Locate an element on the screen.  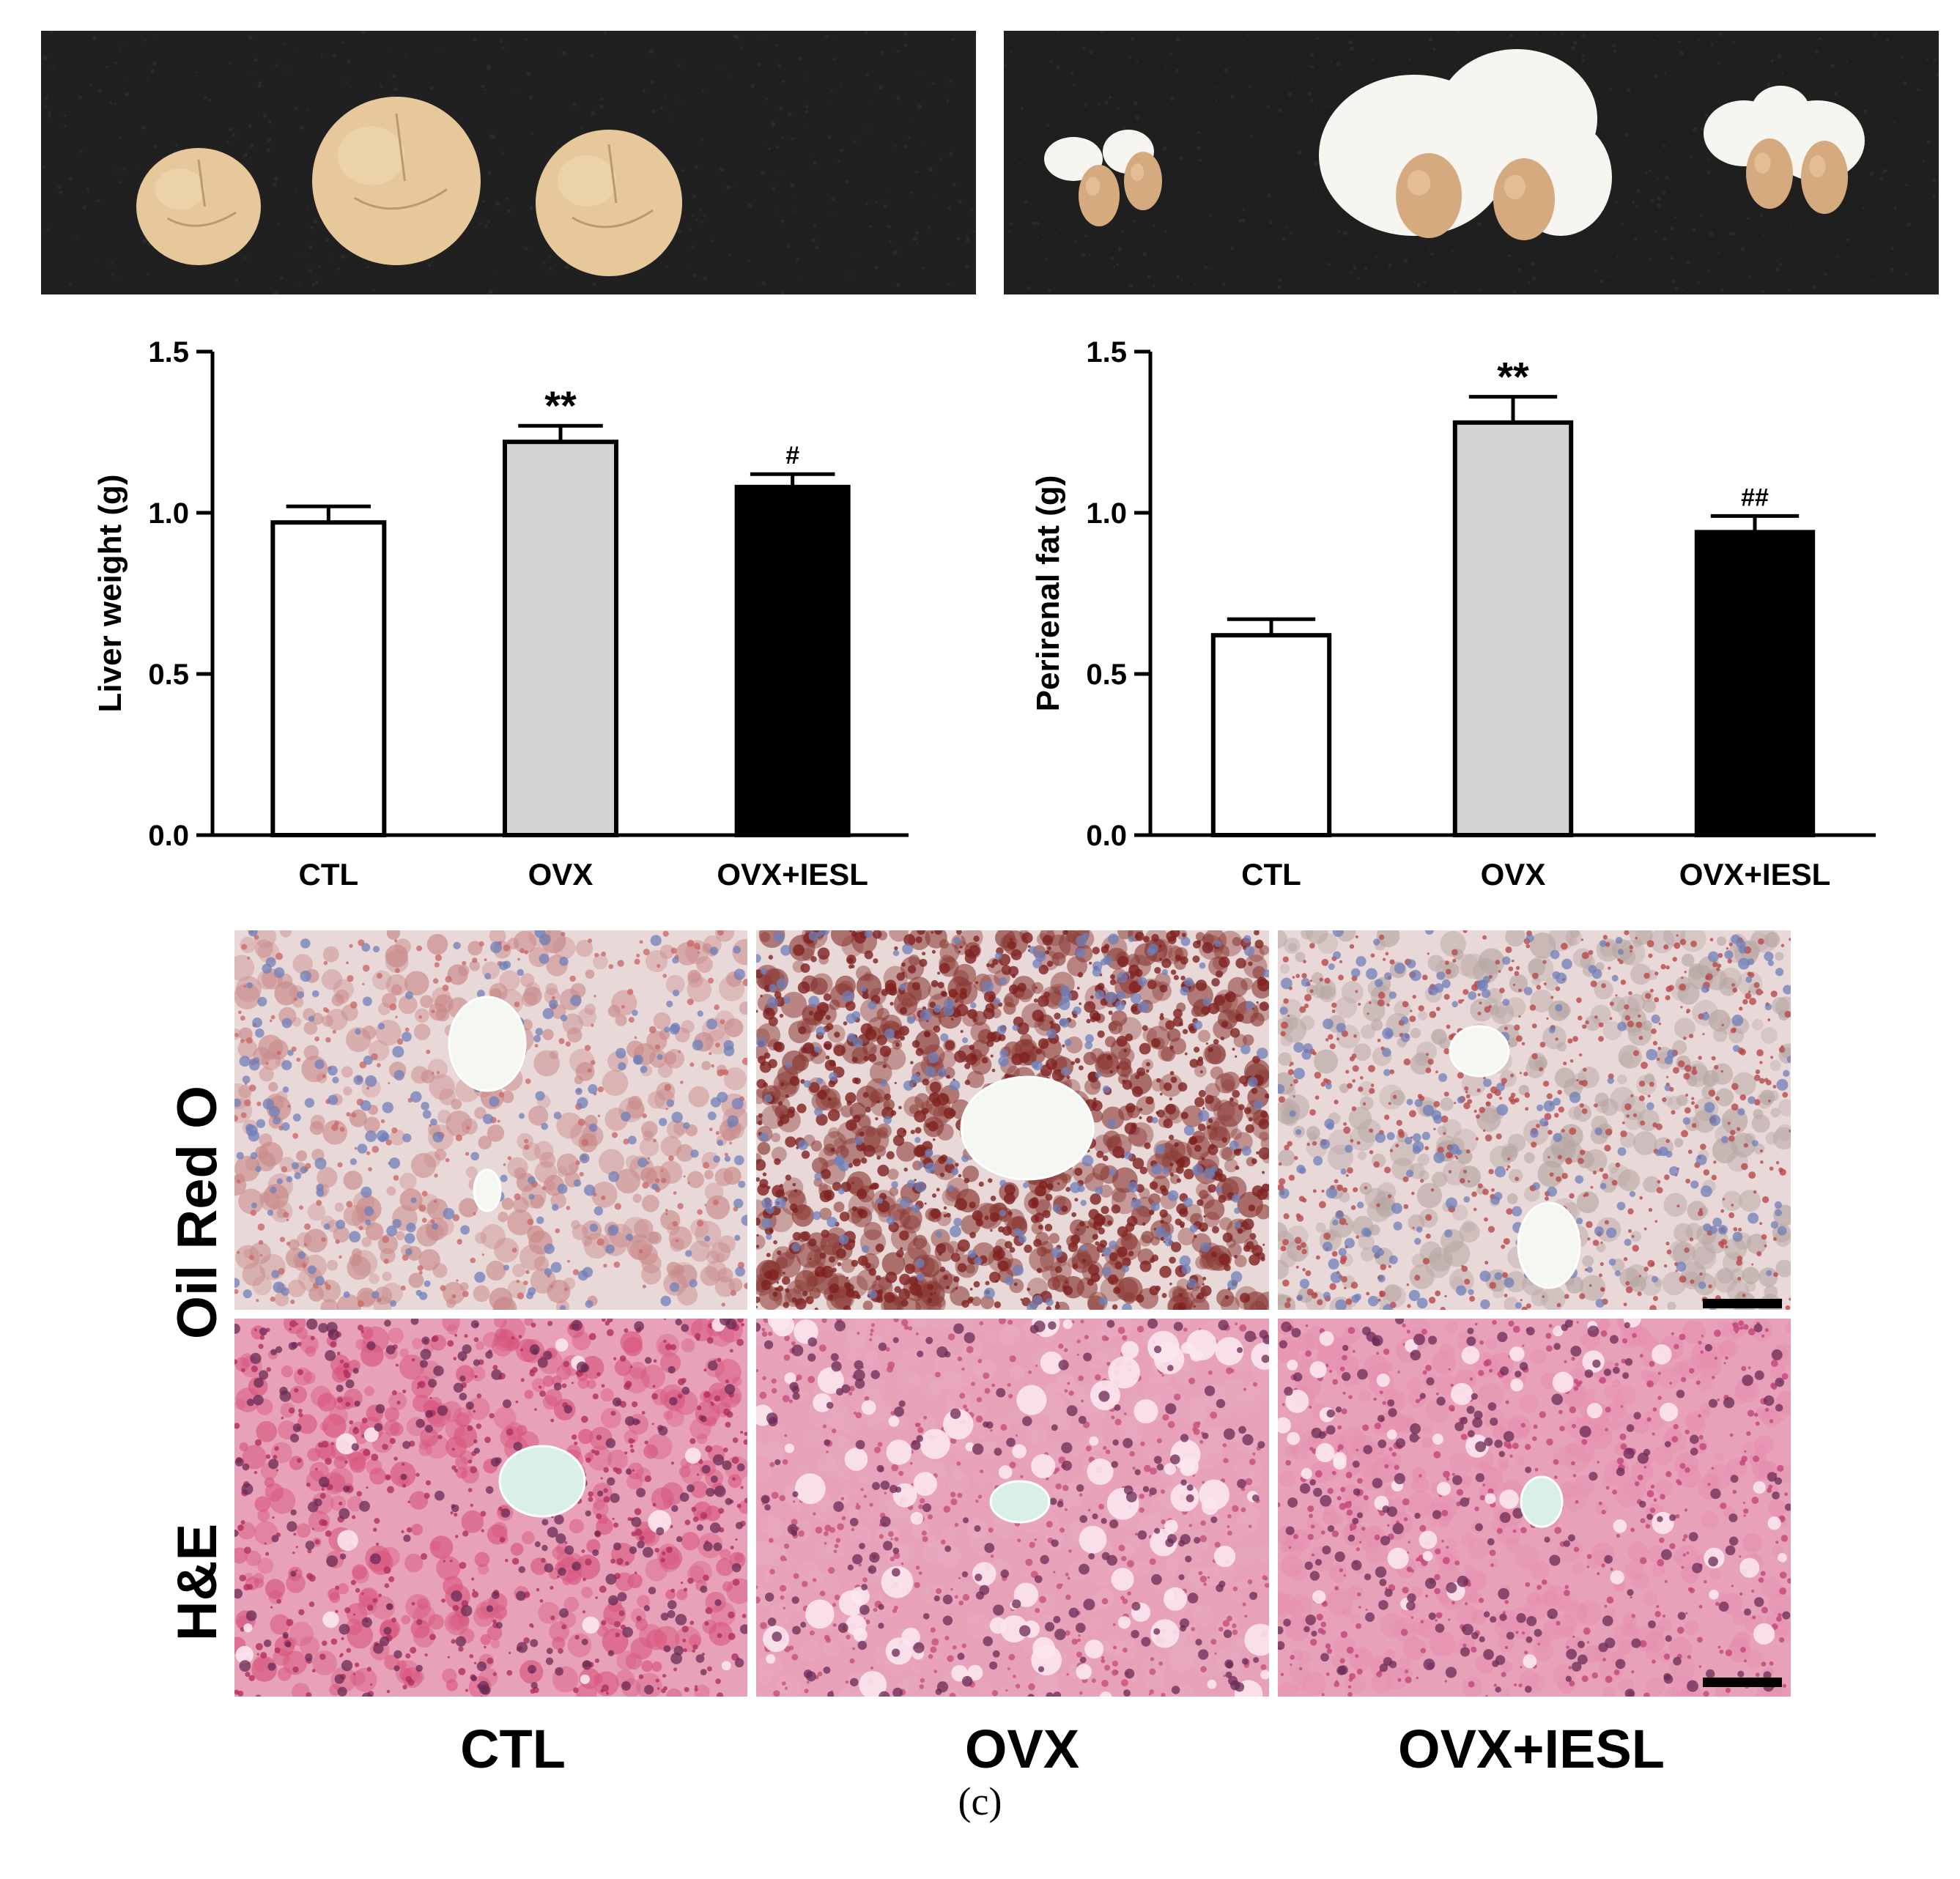
x-tick-label: CTL is located at coordinates (1271, 874).